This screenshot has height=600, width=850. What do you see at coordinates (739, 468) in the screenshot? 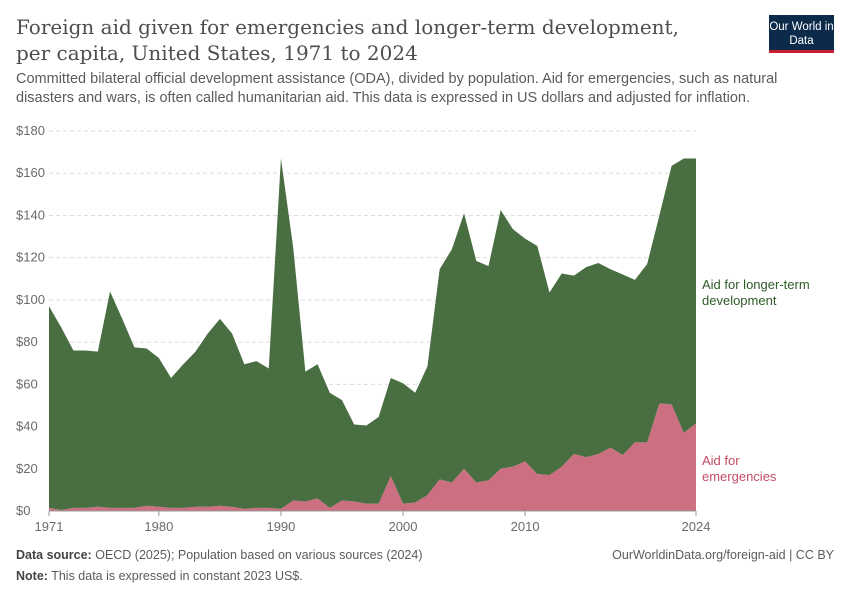
I see `label-emergencies: Aid for emergencies` at bounding box center [739, 468].